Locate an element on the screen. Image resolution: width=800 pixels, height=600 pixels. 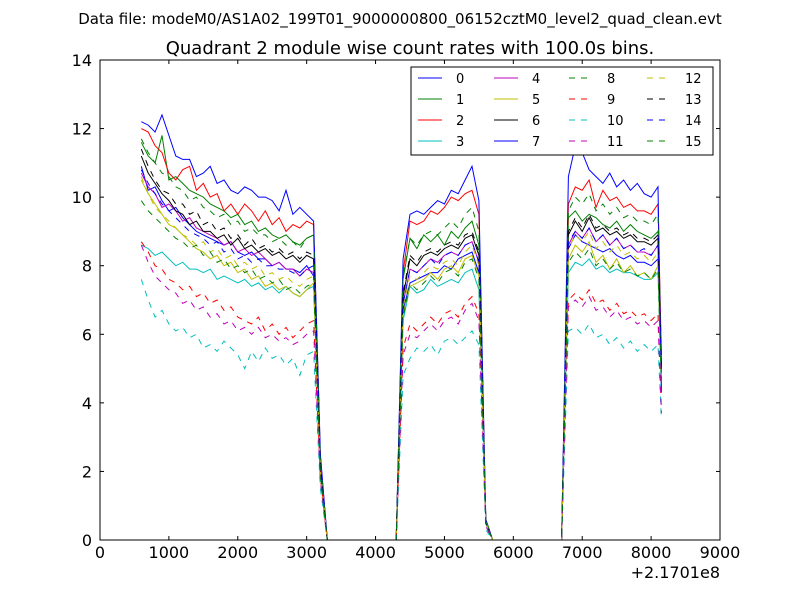
x-tick-label: 0 is located at coordinates (100, 552).